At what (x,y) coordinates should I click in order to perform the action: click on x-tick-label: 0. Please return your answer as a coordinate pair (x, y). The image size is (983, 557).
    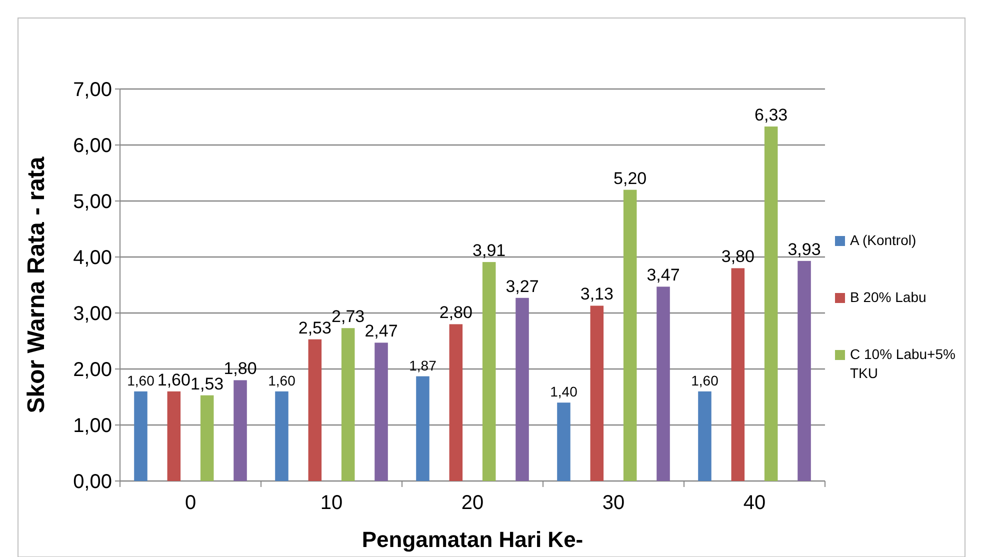
    Looking at the image, I should click on (190, 503).